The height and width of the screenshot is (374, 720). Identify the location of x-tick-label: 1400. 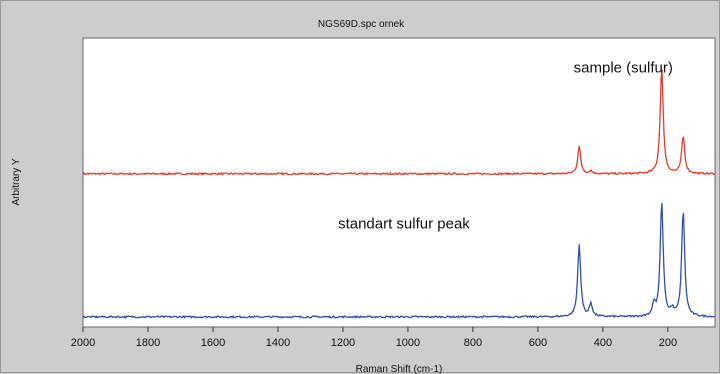
(278, 343).